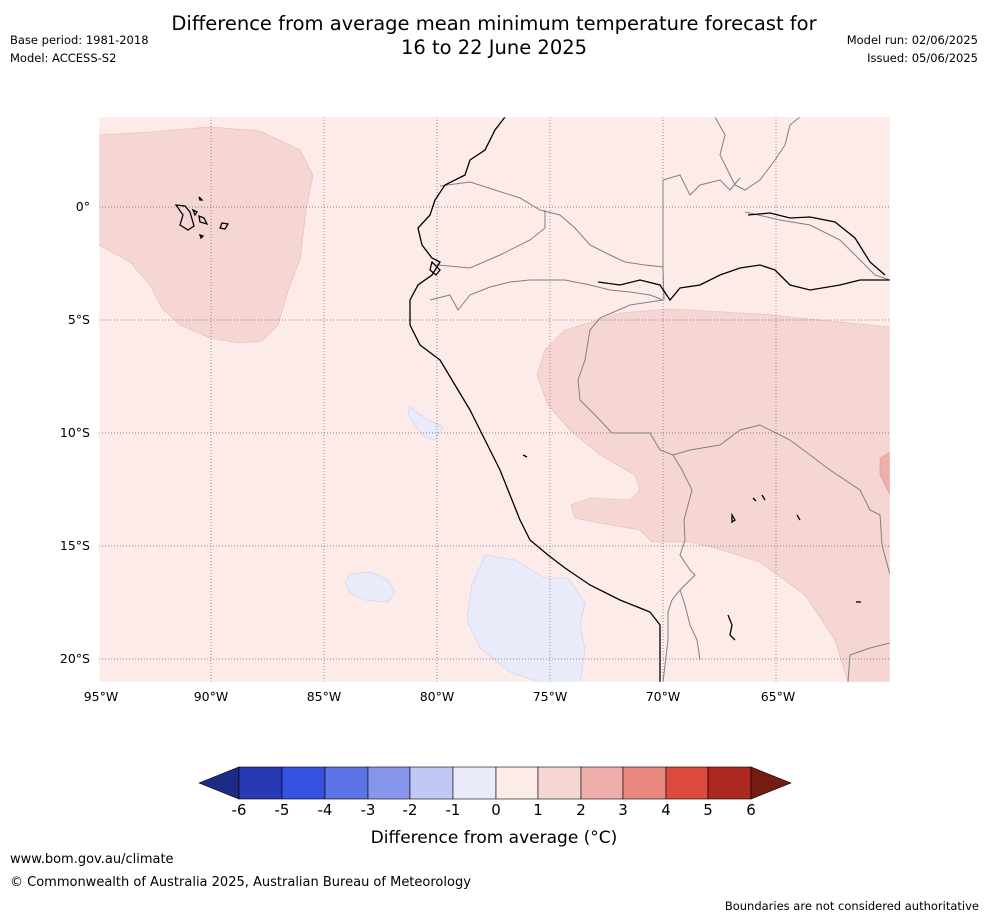 The width and height of the screenshot is (988, 919). What do you see at coordinates (494, 838) in the screenshot?
I see `colorbar-title: Difference from average (°C)` at bounding box center [494, 838].